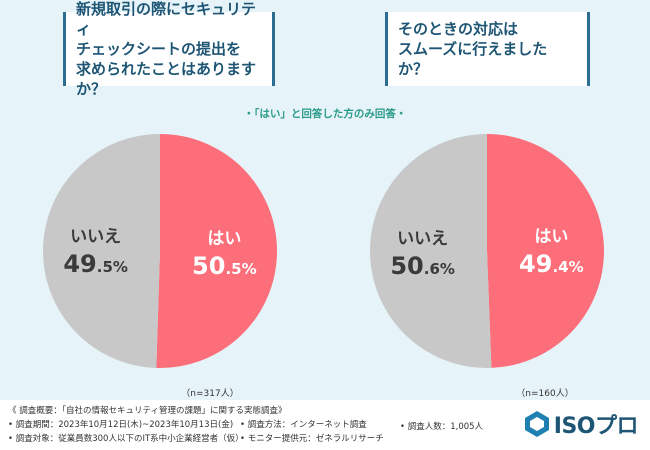 The height and width of the screenshot is (450, 650). What do you see at coordinates (126, 439) in the screenshot?
I see `footer-target: • 調査対象：従業員数300人以下のIT系中小企業経営者（仮）` at bounding box center [126, 439].